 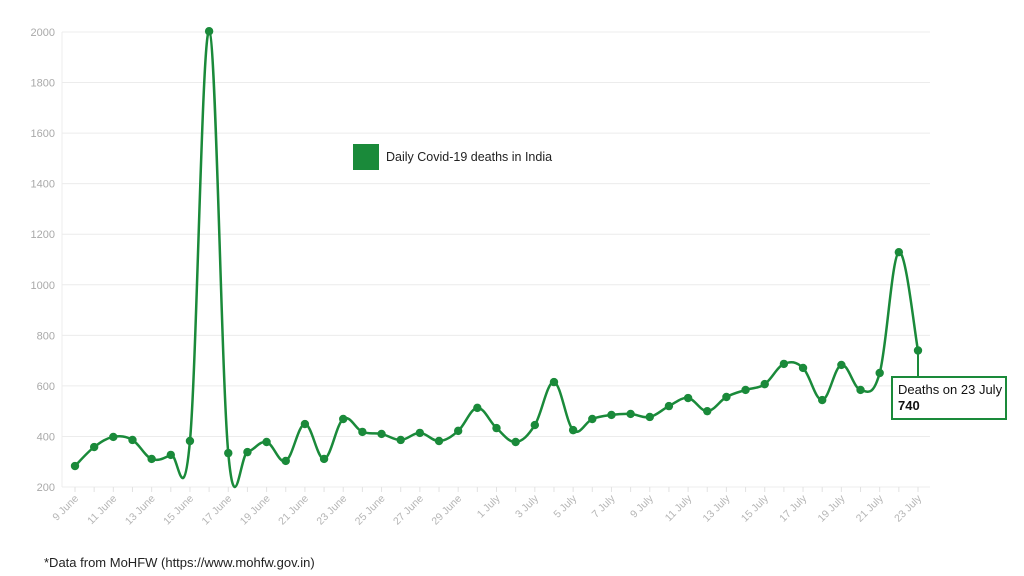 I want to click on x-tick-label: 15 July, so click(x=755, y=508).